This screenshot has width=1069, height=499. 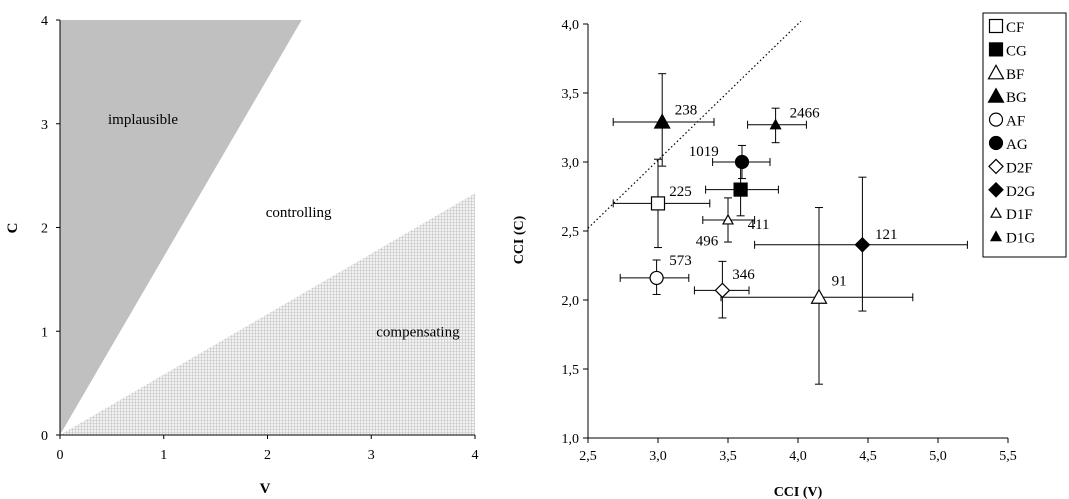 What do you see at coordinates (819, 297) in the screenshot?
I see `point-BF` at bounding box center [819, 297].